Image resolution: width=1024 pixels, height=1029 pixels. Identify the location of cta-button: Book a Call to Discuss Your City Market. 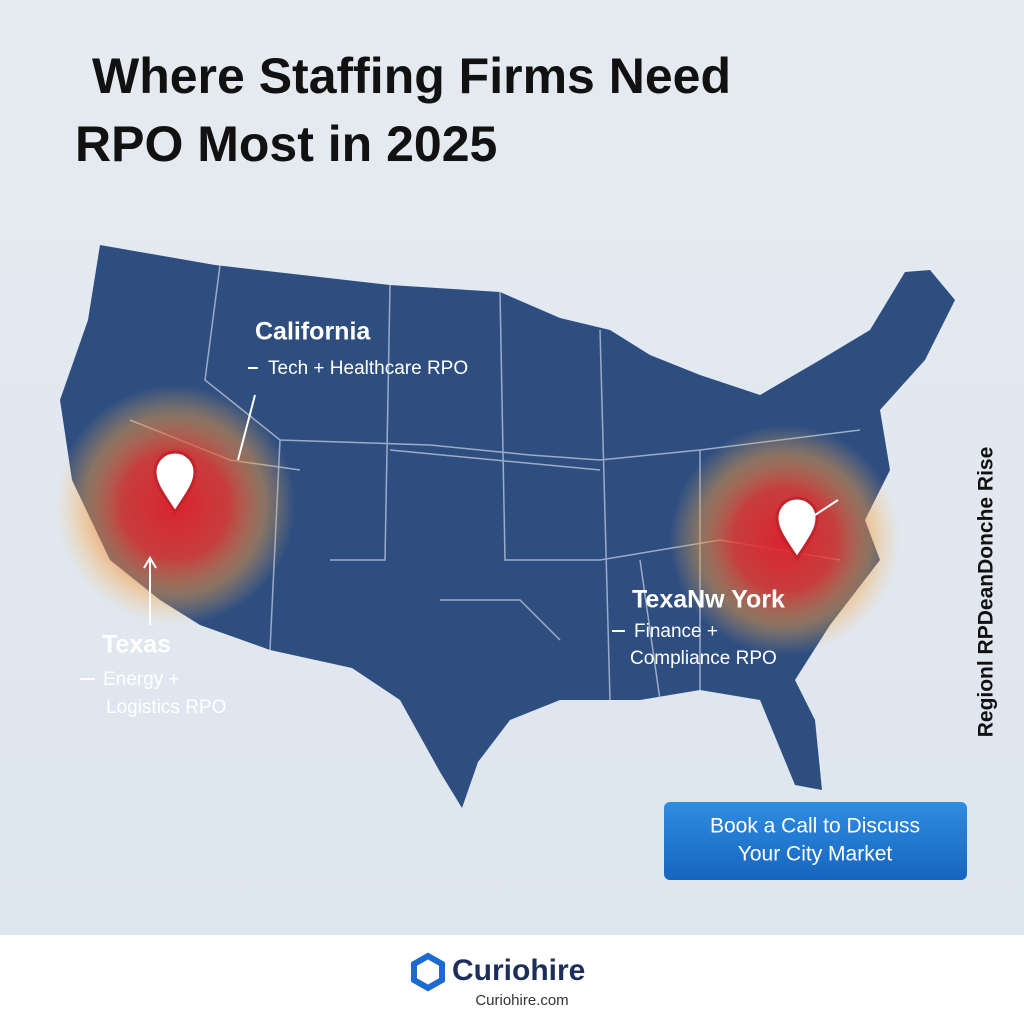
(815, 841).